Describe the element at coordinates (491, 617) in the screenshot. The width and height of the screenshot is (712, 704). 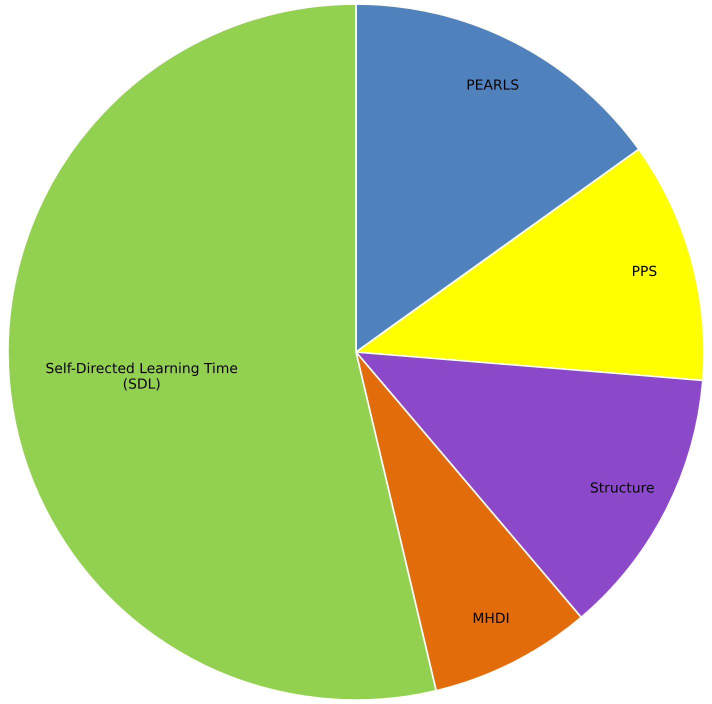
I see `slice-label: MHDI` at that location.